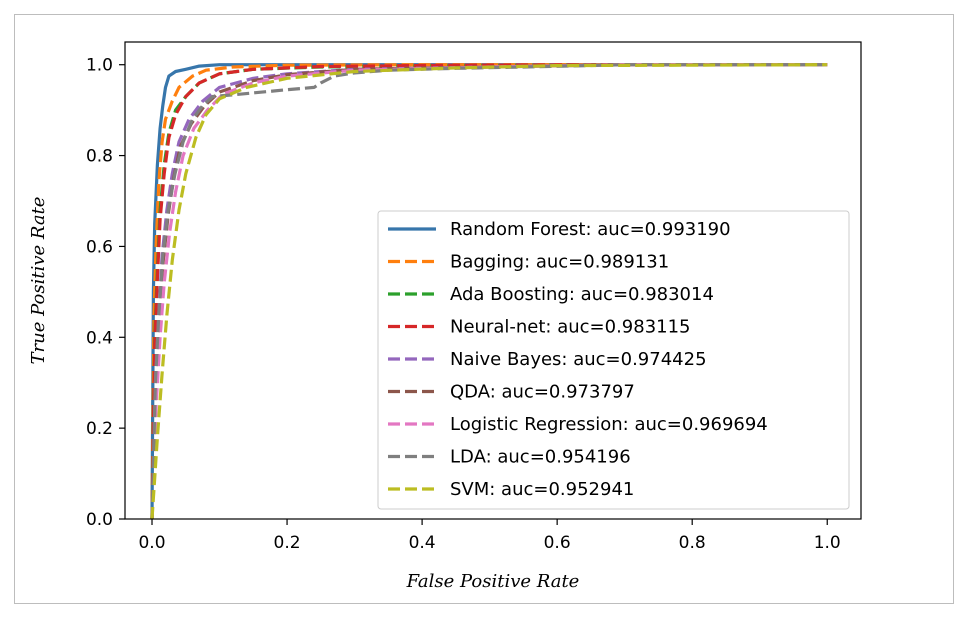  Describe the element at coordinates (582, 294) in the screenshot. I see `legend-label: Ada Boosting: auc=0.983014` at that location.